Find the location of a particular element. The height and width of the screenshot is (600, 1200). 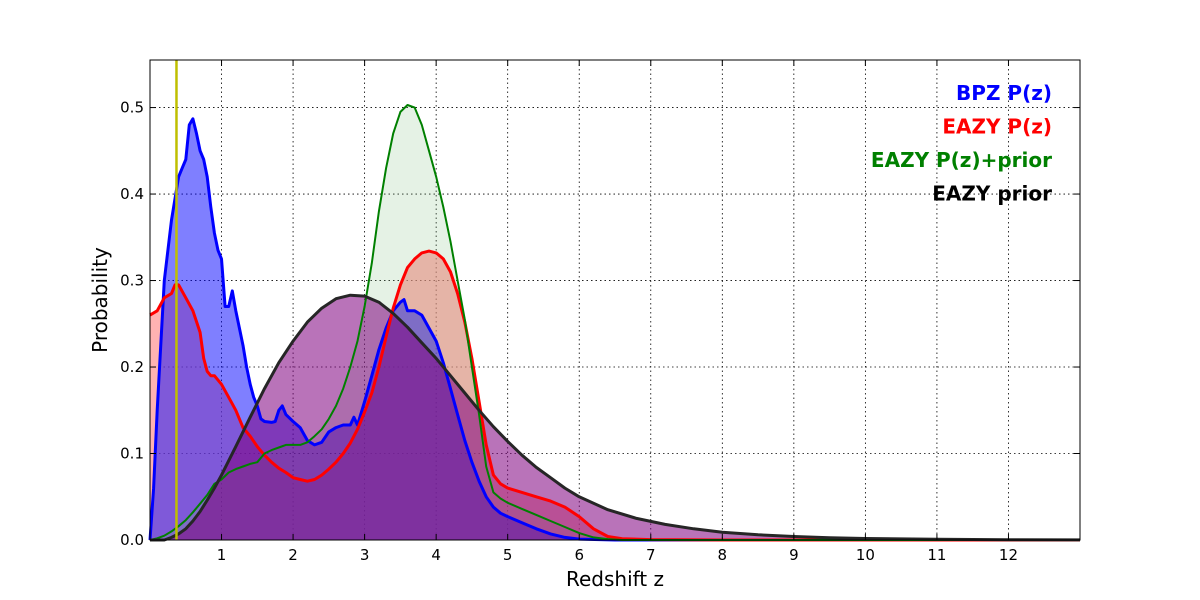

x-tick-label: 11 is located at coordinates (936, 555).